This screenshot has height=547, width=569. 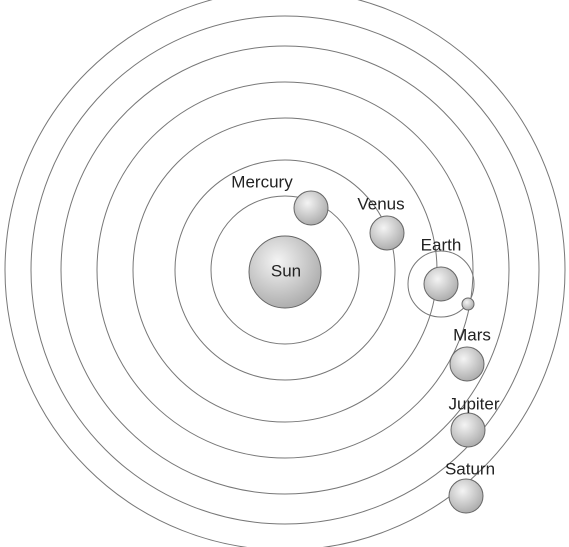 I want to click on venus-label: Venus, so click(x=380, y=203).